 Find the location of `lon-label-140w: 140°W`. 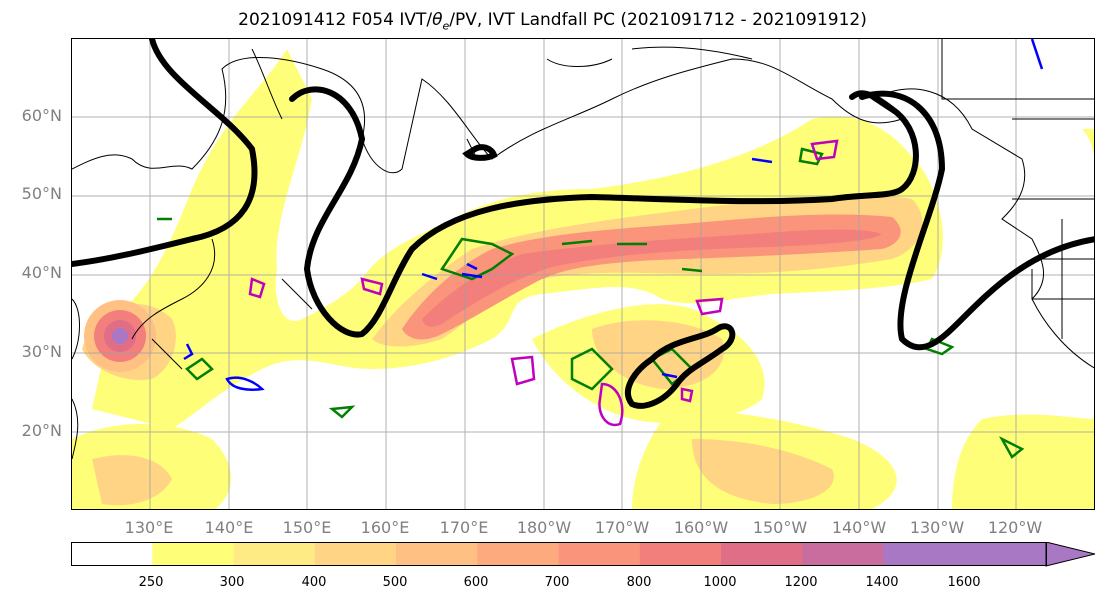

lon-label-140w: 140°W is located at coordinates (859, 527).